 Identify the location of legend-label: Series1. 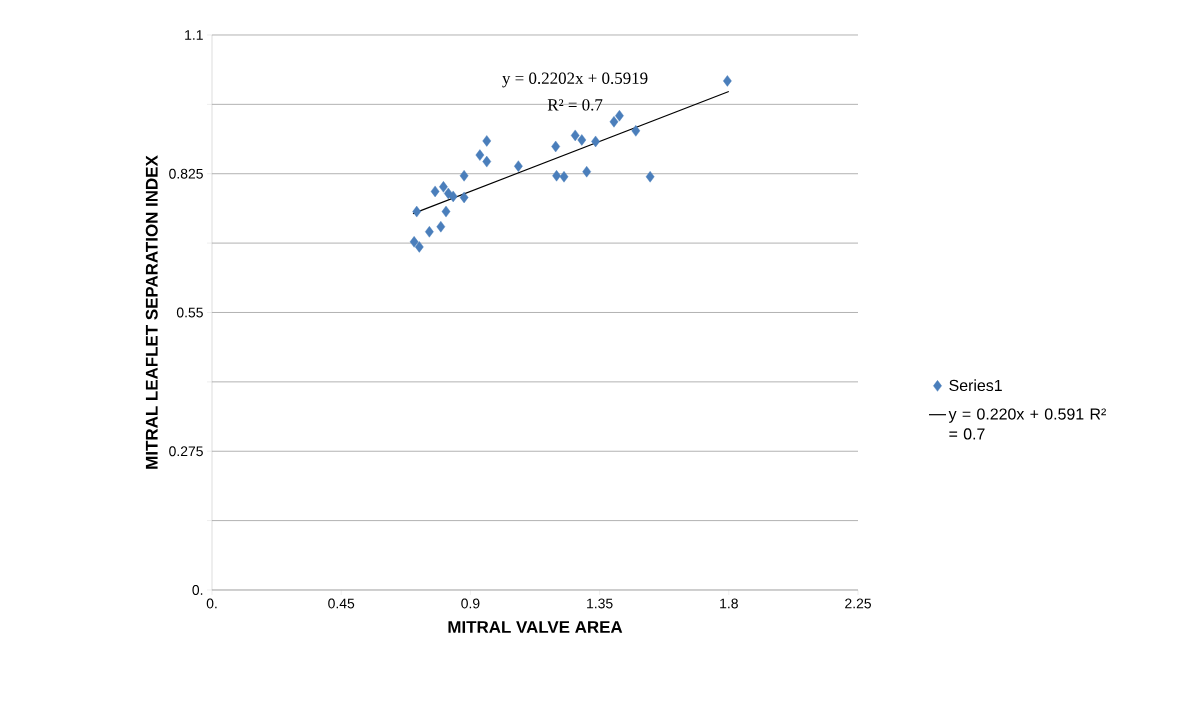
(975, 385).